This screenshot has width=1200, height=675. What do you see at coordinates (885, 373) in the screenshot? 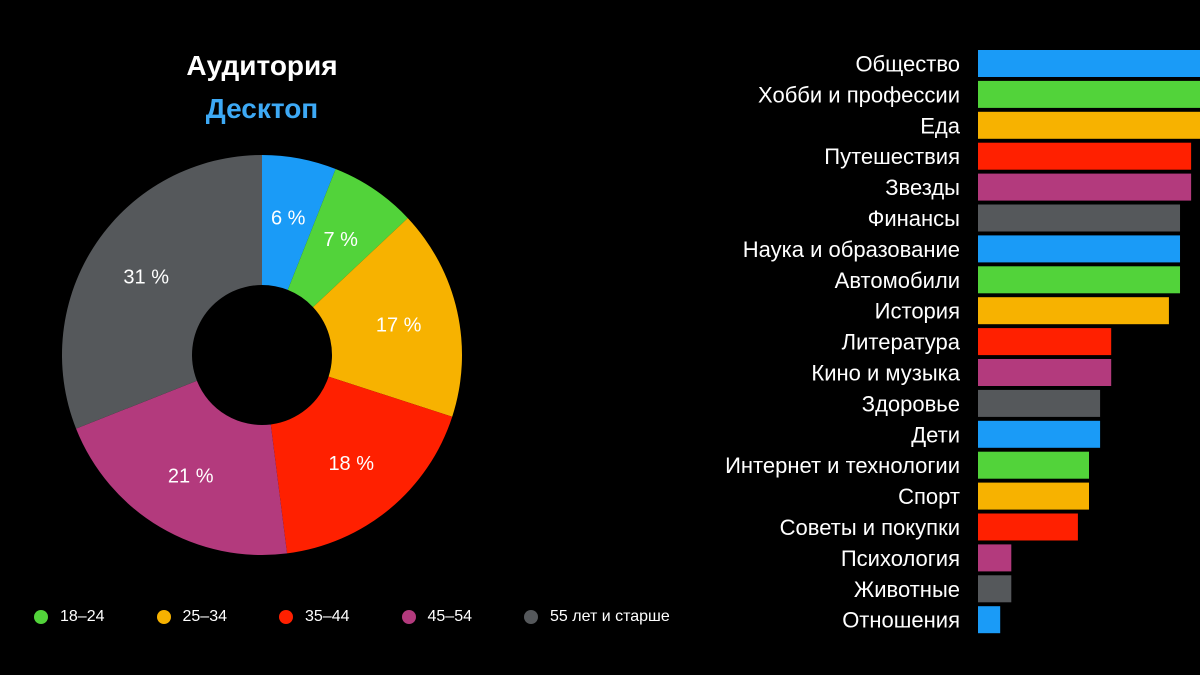
I see `category-label: Кино и музыка` at bounding box center [885, 373].